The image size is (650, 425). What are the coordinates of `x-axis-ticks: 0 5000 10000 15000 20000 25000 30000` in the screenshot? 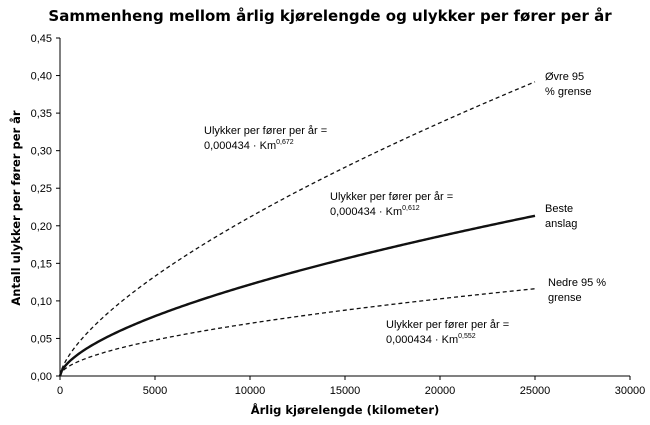 It's located at (351, 386).